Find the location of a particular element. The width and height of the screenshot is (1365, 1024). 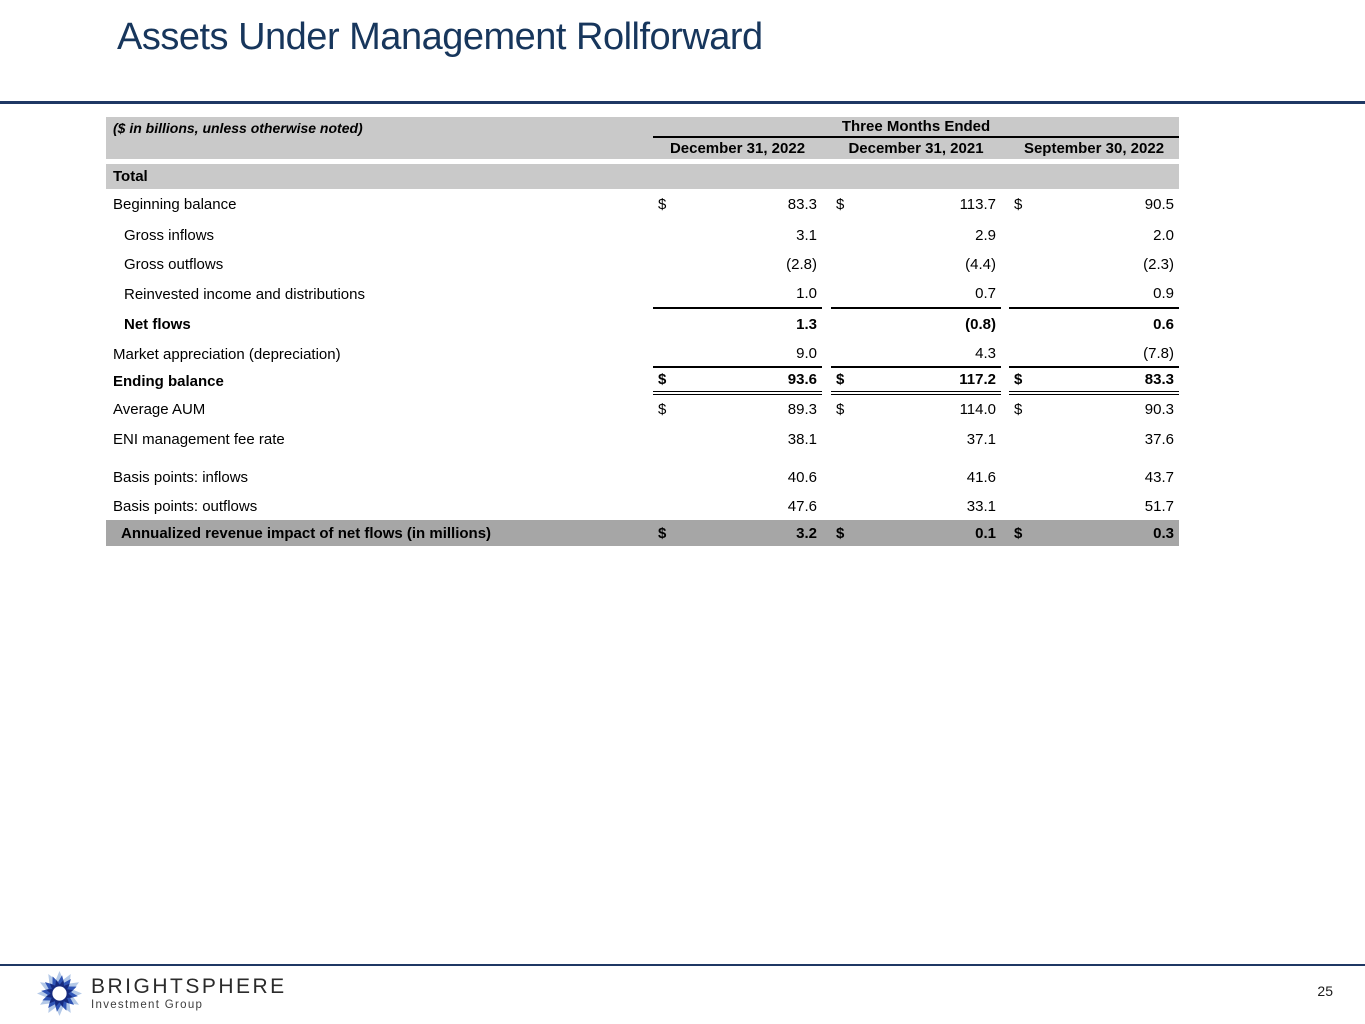

table-row-gross-outflows: Gross outflows (2.8) (4.4) (2.3) is located at coordinates (642, 264).